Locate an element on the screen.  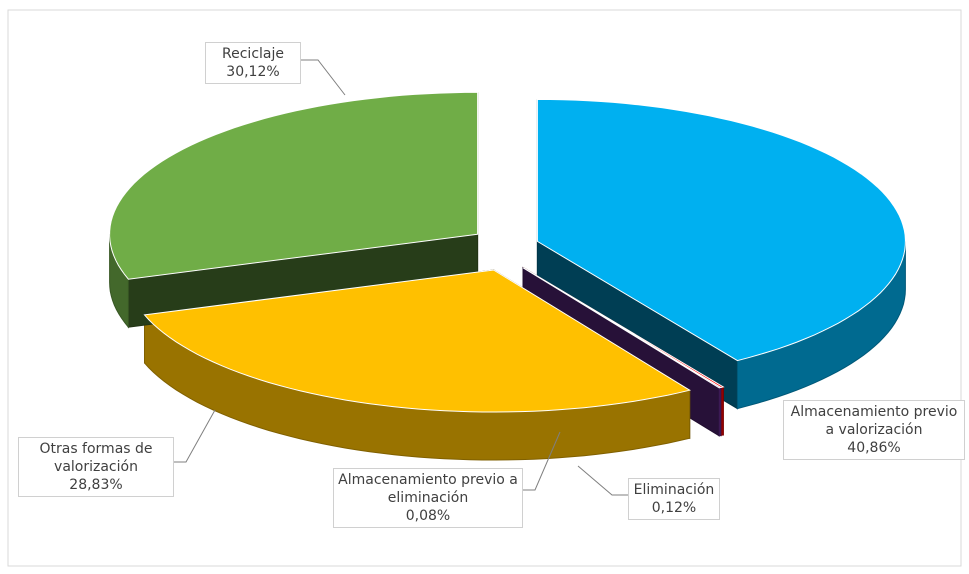
category-name: Reciclaje is located at coordinates (253, 54).